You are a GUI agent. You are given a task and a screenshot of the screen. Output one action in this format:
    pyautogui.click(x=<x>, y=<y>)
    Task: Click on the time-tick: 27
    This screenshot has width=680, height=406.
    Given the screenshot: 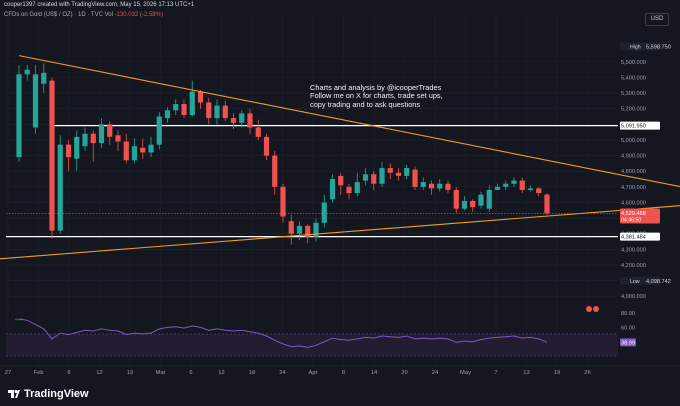 What is the action you would take?
    pyautogui.click(x=8, y=373)
    